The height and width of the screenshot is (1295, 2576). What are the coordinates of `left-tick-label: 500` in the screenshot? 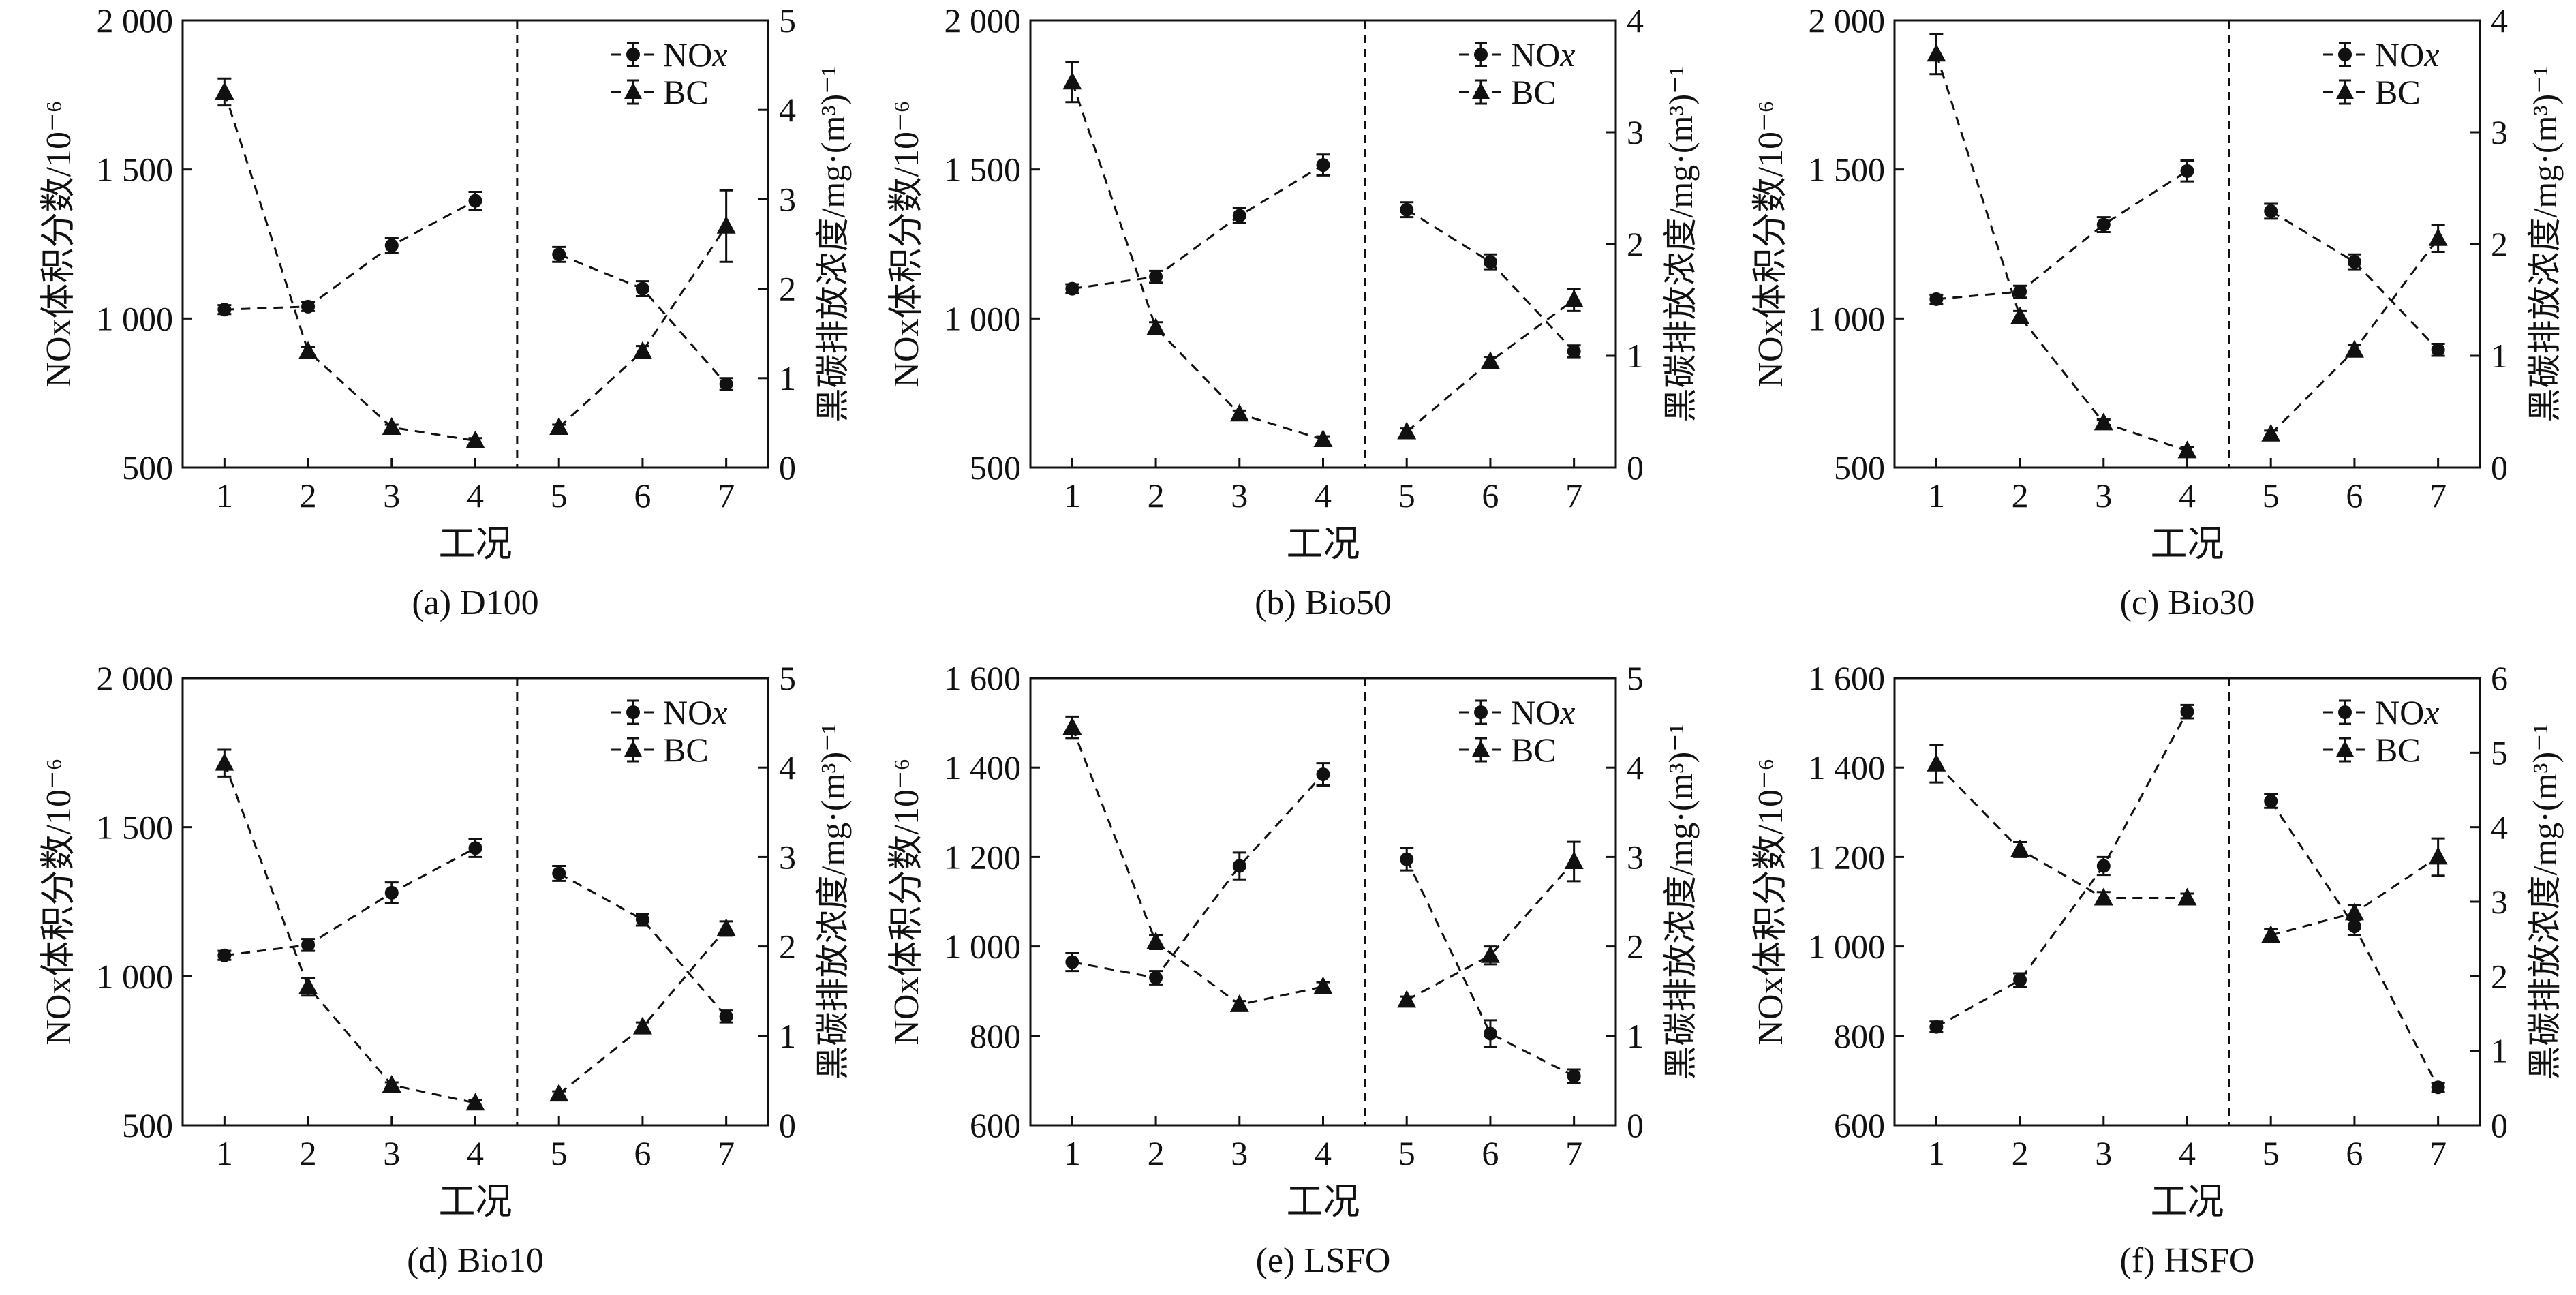 It's located at (147, 1125).